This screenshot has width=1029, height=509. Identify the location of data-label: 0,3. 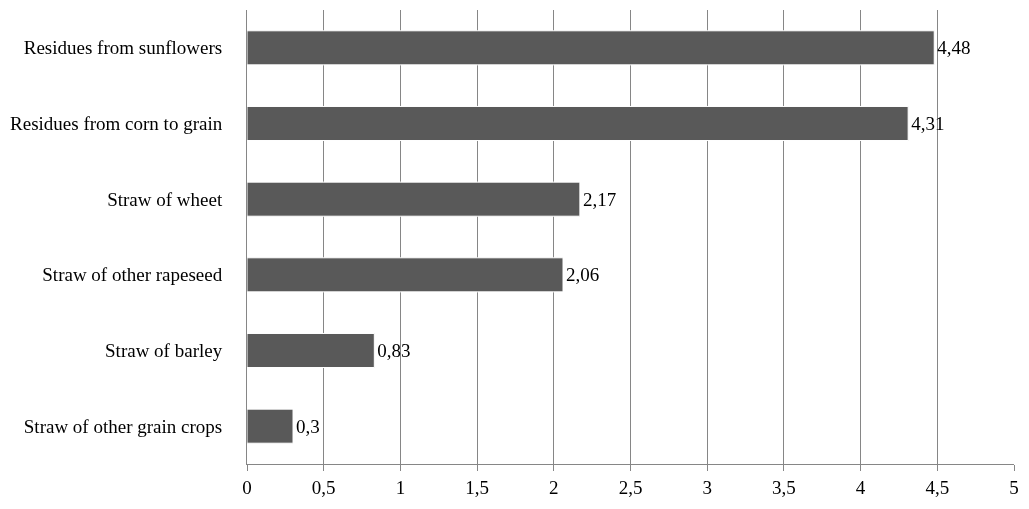
(308, 426).